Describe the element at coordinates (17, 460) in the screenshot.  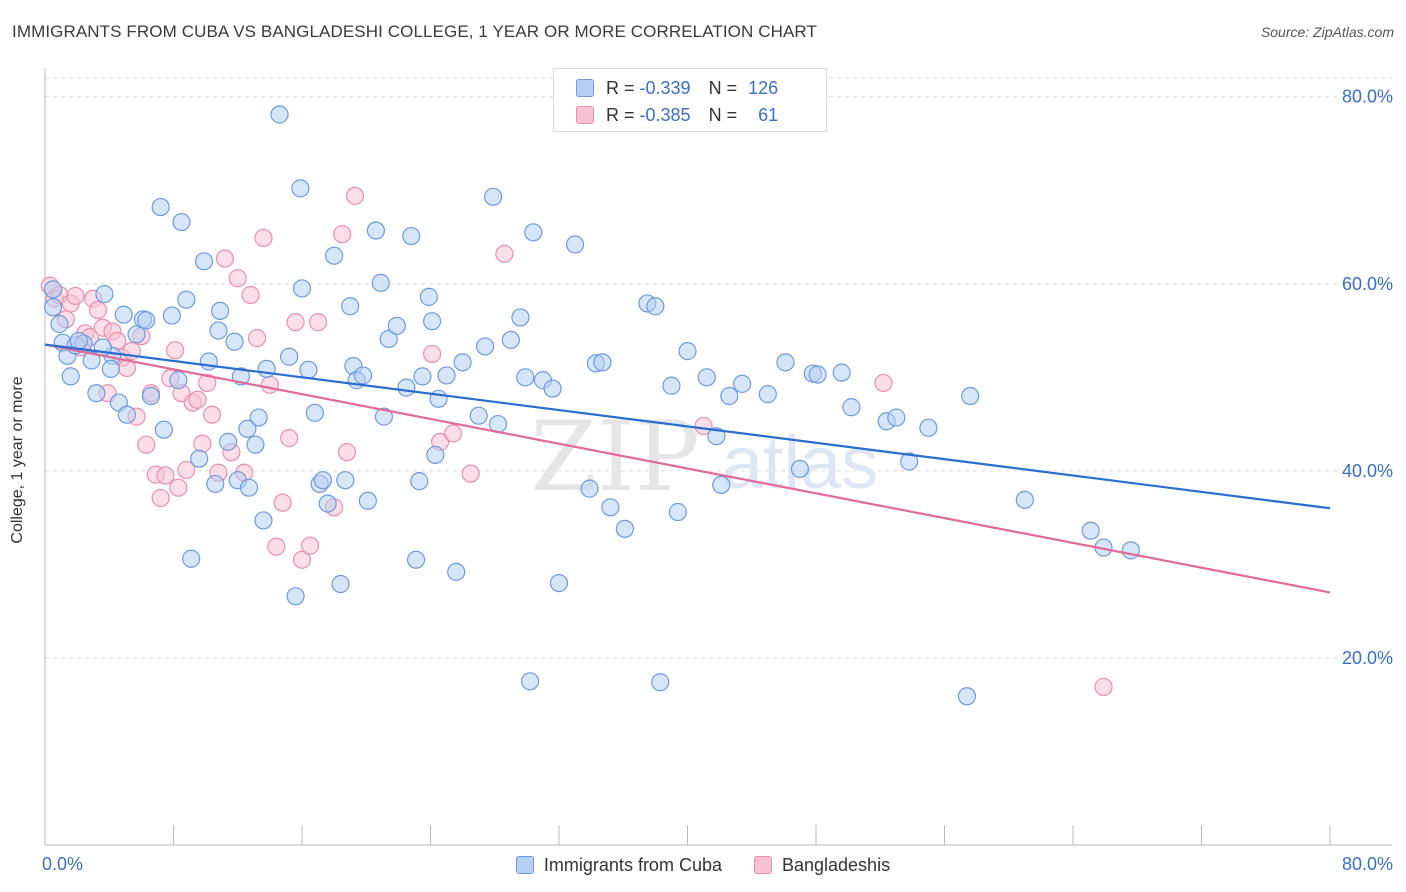
I see `y-axis-label: College, 1 year or more` at that location.